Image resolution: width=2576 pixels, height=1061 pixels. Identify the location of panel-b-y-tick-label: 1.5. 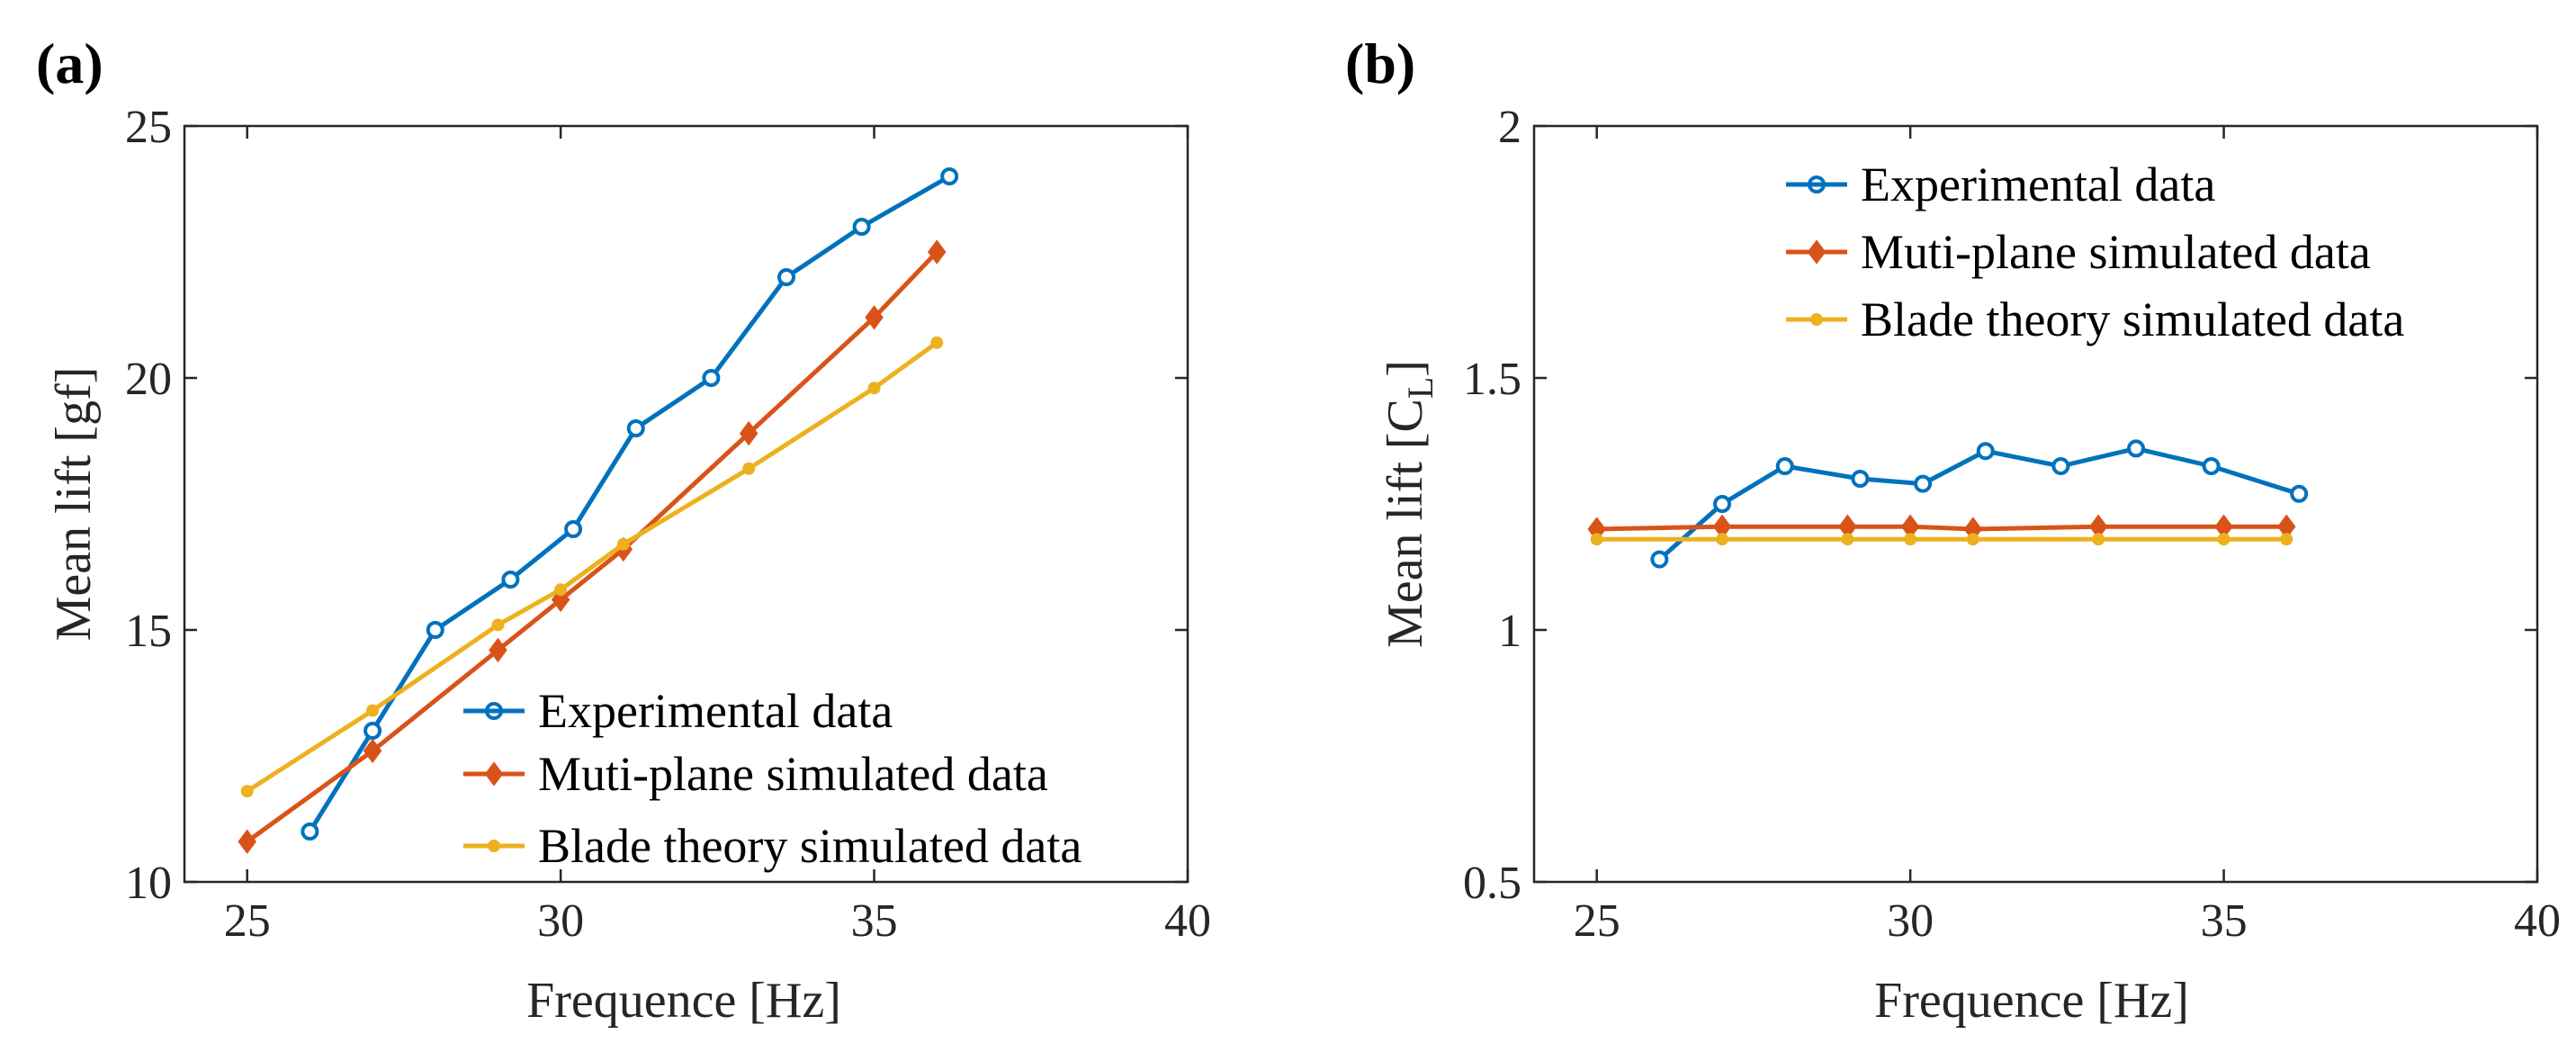
(1492, 379).